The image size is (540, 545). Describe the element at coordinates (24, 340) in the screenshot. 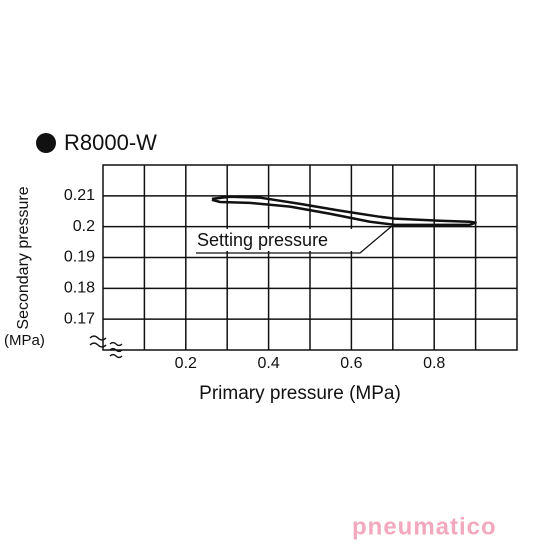

I see `y-axis-unit: (MPa)` at that location.